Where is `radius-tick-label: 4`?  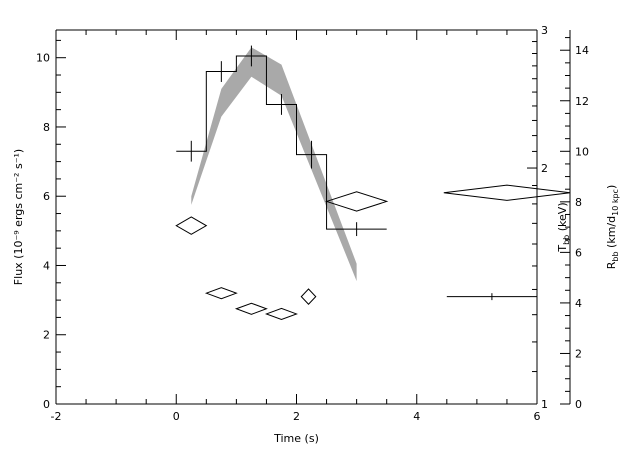
radius-tick-label: 4 is located at coordinates (578, 303).